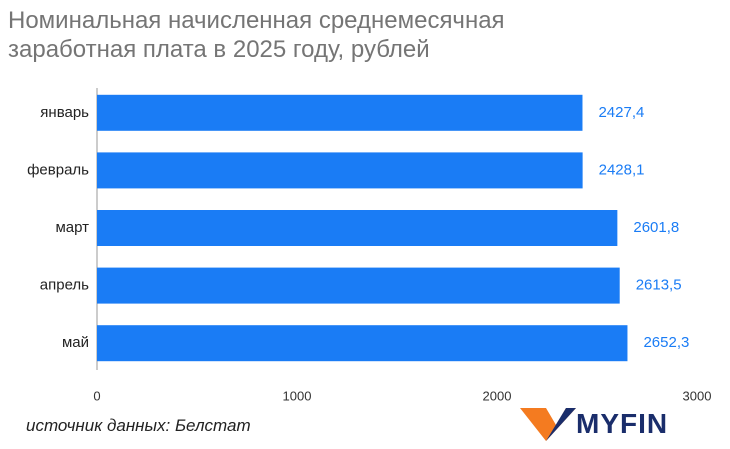  I want to click on x-tick-label: 1000, so click(297, 395).